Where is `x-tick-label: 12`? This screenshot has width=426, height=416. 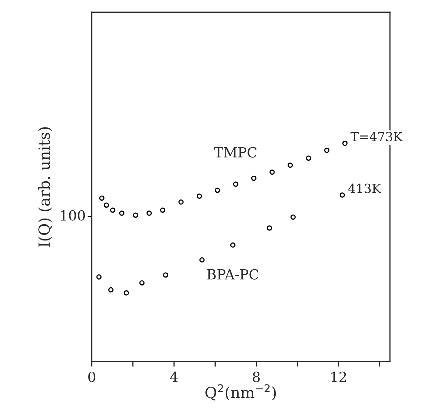 x-tick-label: 12 is located at coordinates (339, 377).